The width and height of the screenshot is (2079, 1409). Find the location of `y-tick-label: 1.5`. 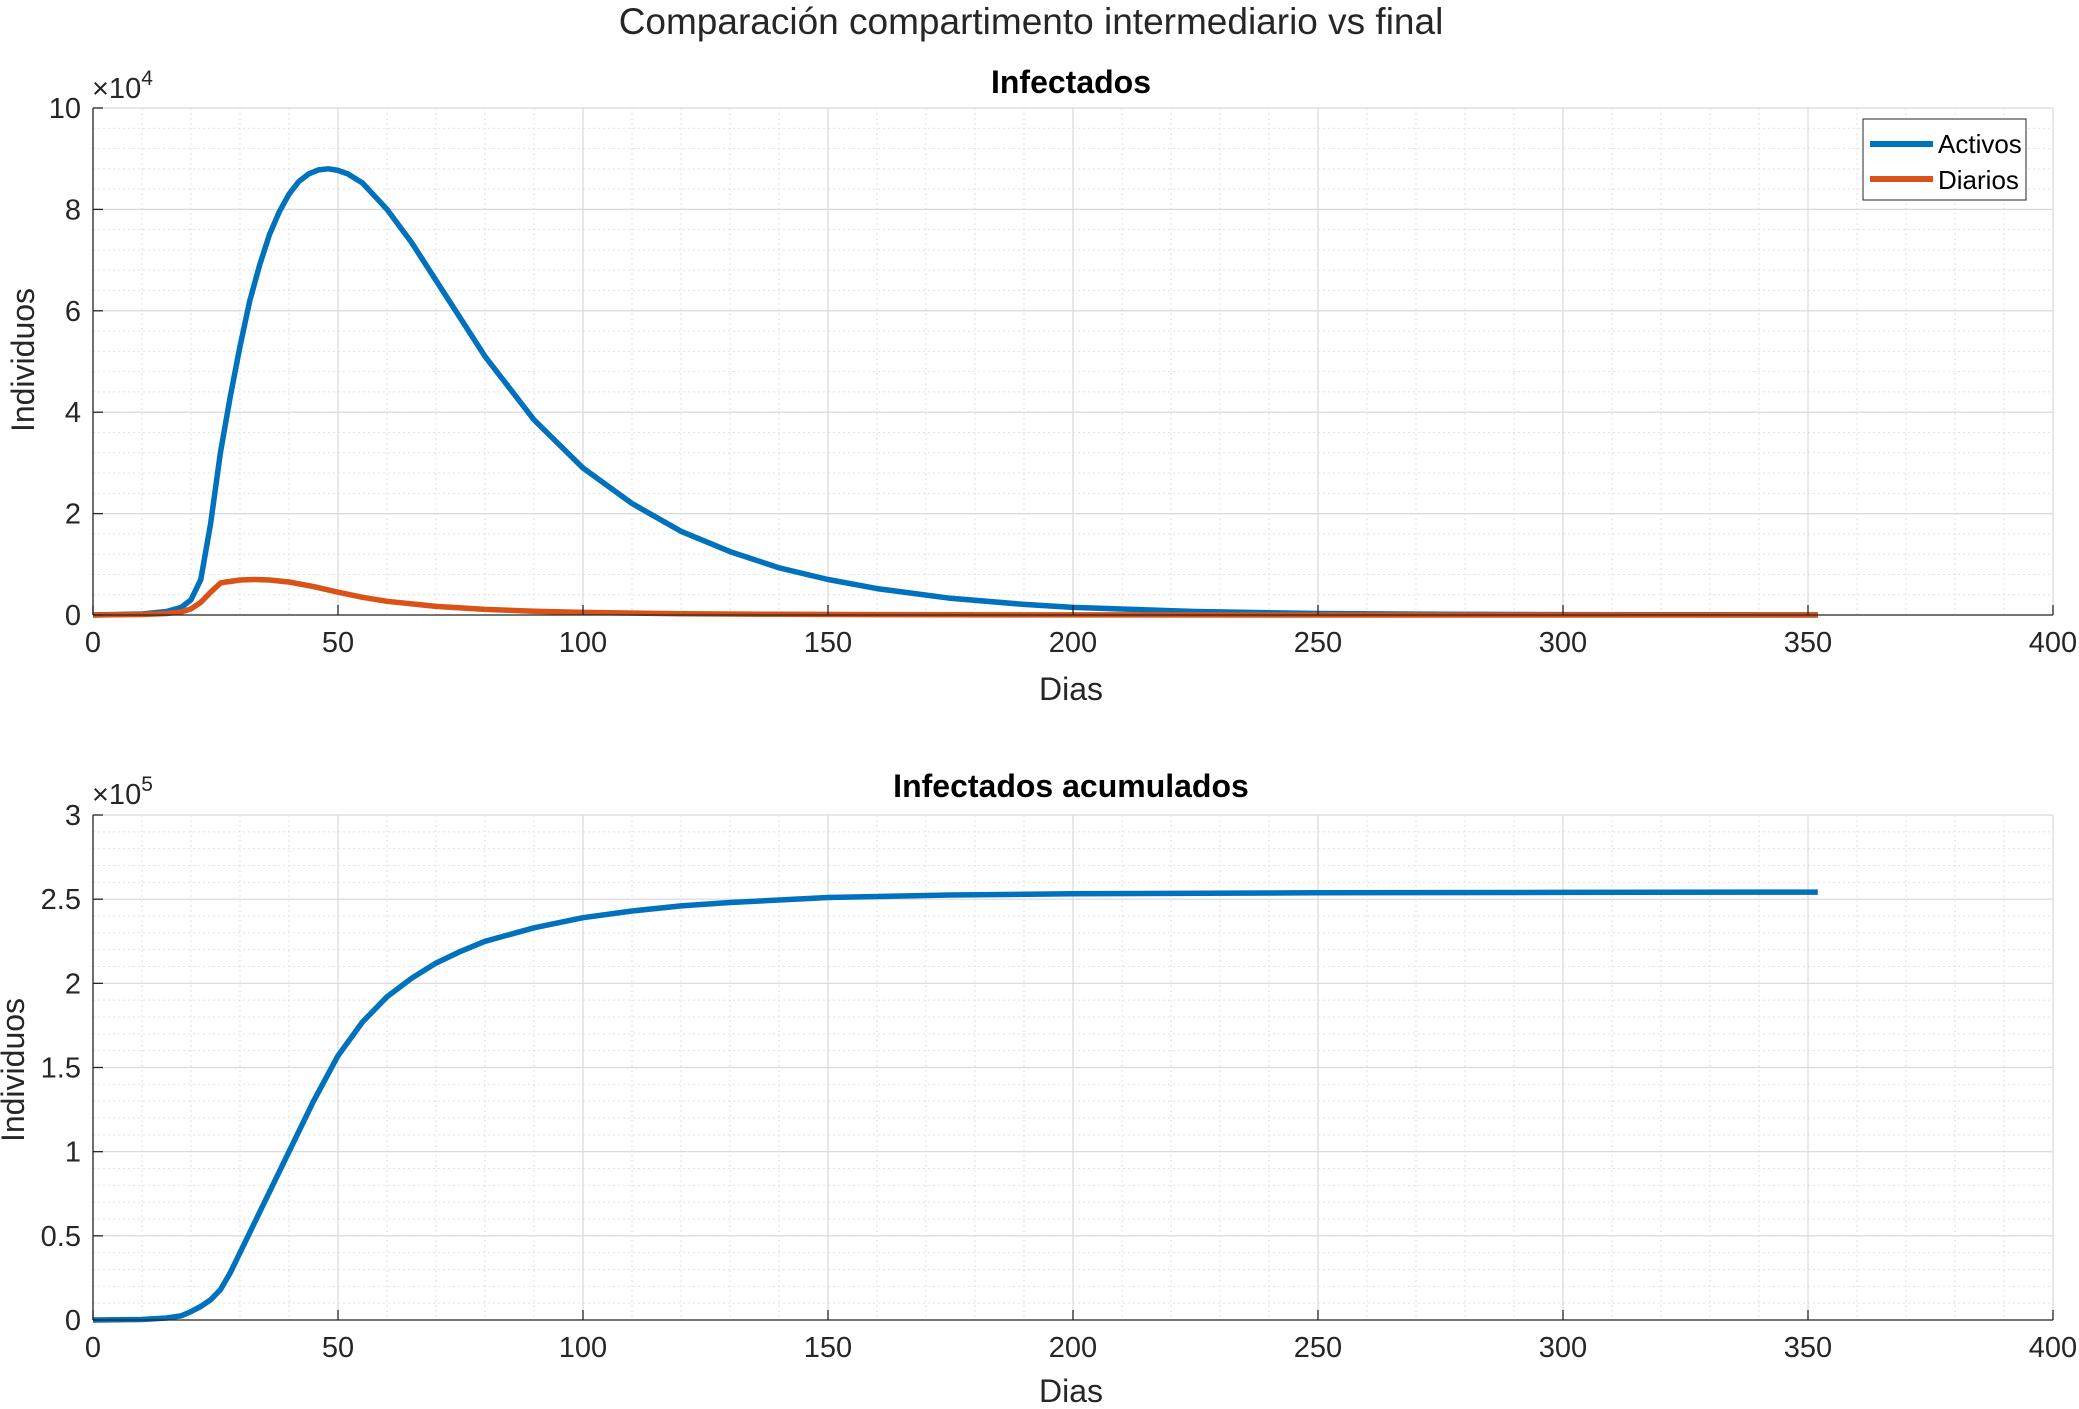

y-tick-label: 1.5 is located at coordinates (61, 1069).